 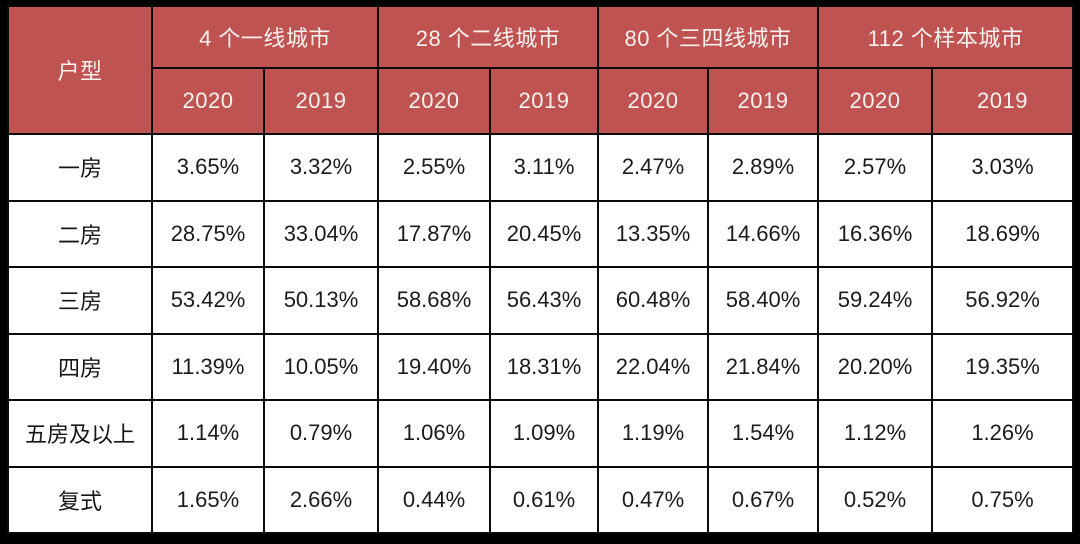 What do you see at coordinates (763, 300) in the screenshot?
I see `table-cell: 58.40%` at bounding box center [763, 300].